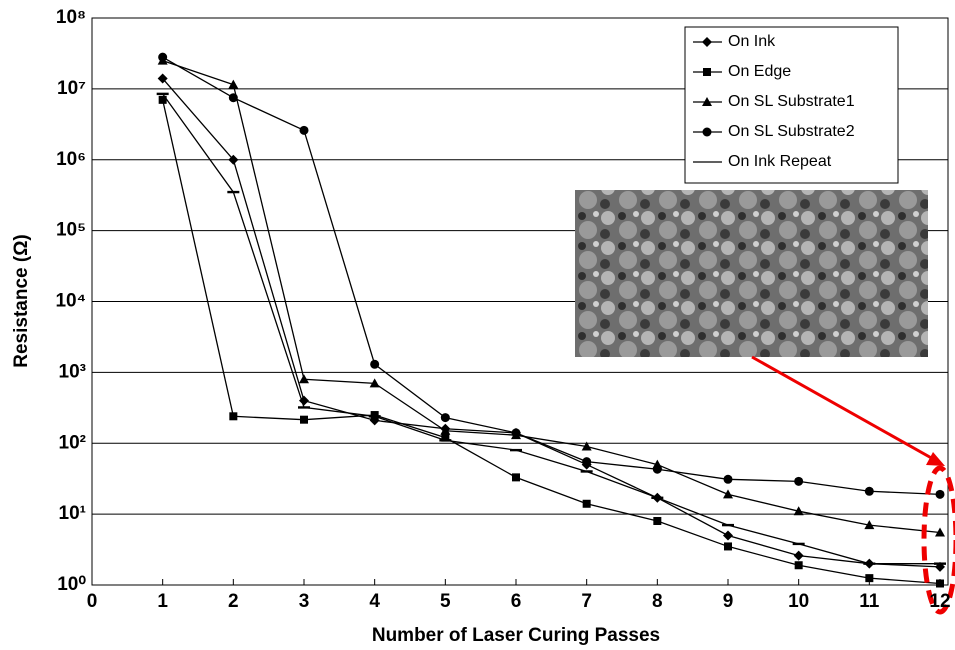 This screenshot has width=955, height=650. Describe the element at coordinates (798, 601) in the screenshot. I see `x-tick-label: 10` at that location.